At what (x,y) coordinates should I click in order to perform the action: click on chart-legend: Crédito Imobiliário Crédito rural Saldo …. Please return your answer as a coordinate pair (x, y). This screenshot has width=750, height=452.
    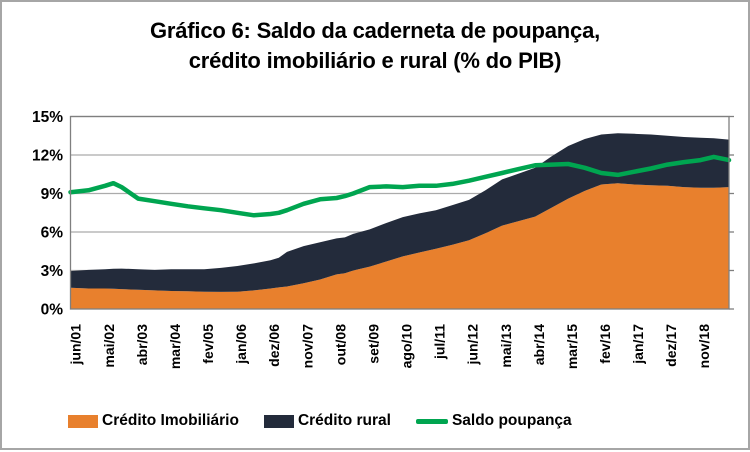
    Looking at the image, I should click on (320, 421).